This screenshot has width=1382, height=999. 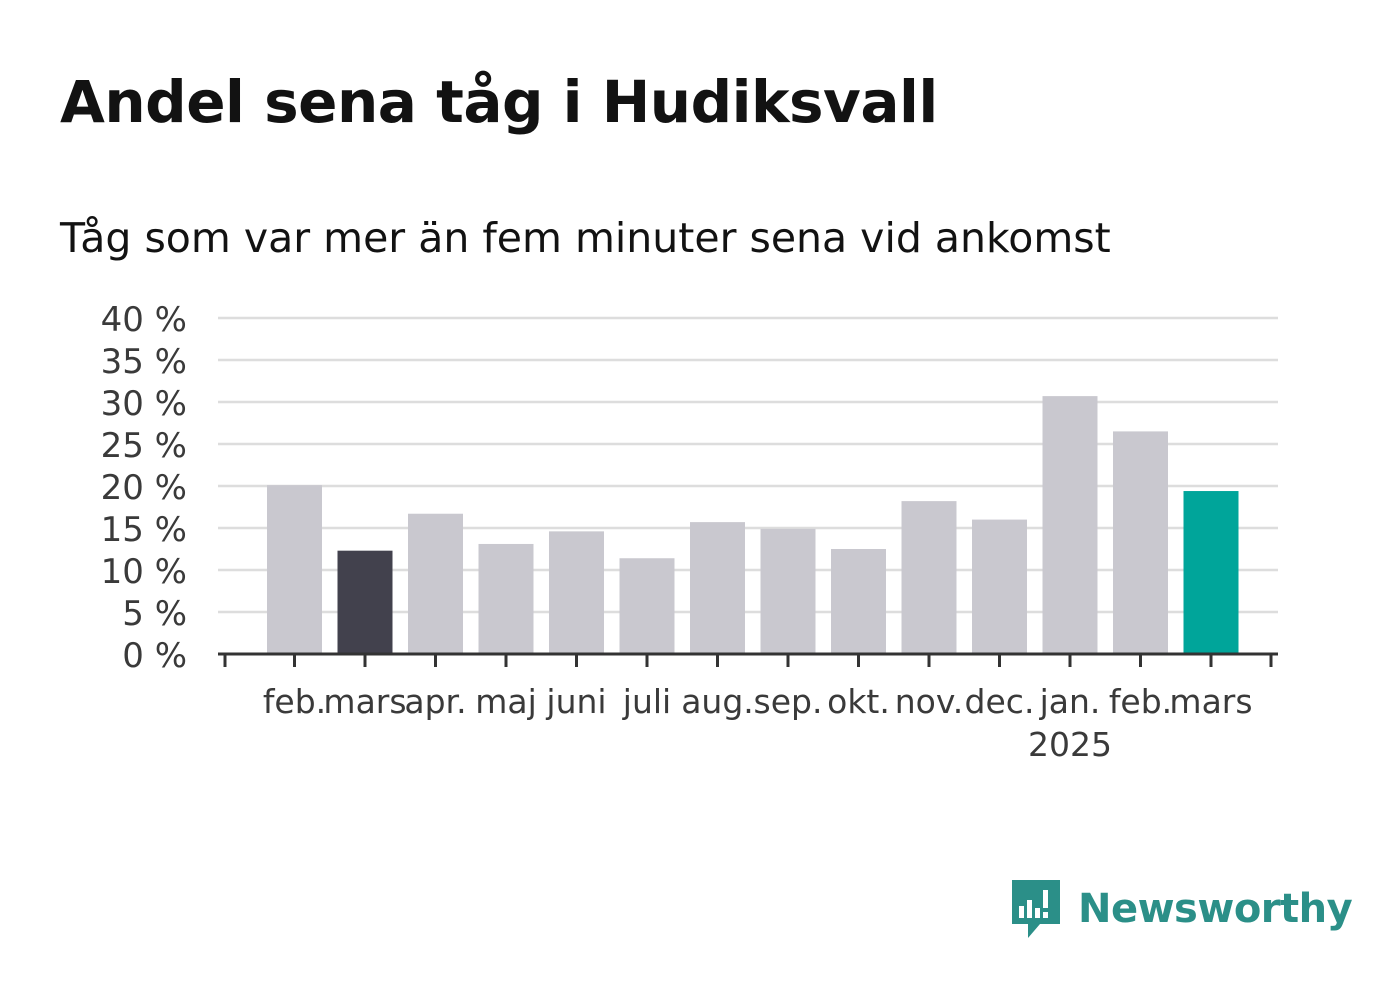 I want to click on y-tick-label: 40 %, so click(x=144, y=320).